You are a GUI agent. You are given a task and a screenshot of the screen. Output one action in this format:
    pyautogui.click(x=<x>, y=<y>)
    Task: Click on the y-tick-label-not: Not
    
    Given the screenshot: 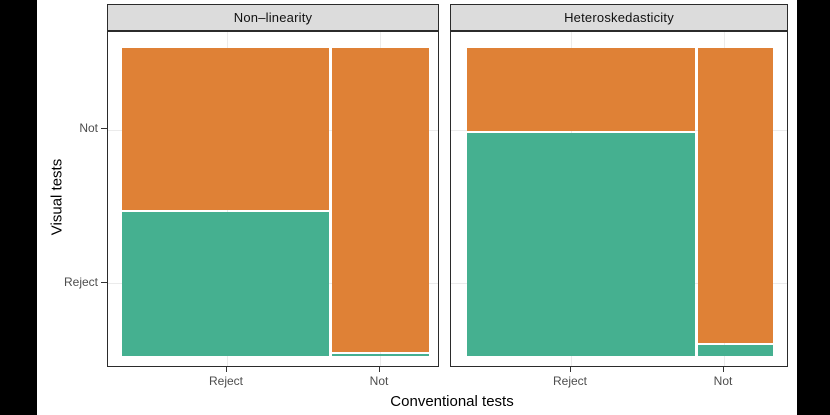 What is the action you would take?
    pyautogui.click(x=88, y=128)
    